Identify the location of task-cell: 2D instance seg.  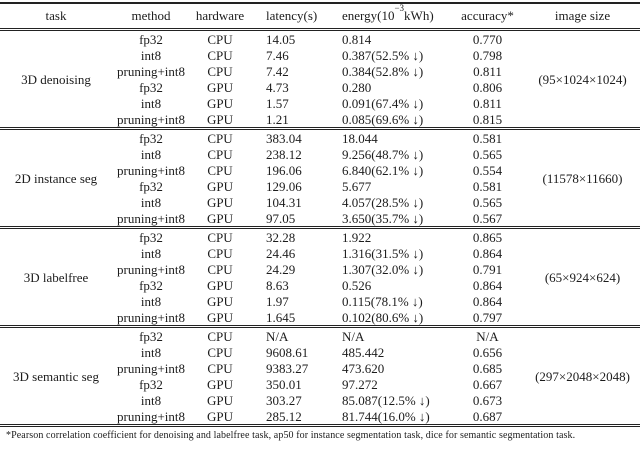
(56, 178).